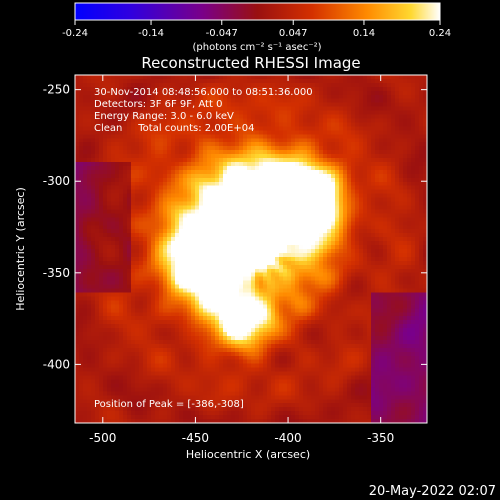 The image size is (500, 500). Describe the element at coordinates (174, 128) in the screenshot. I see `annotation-clean: Clean Total counts: 2.00E+04` at that location.